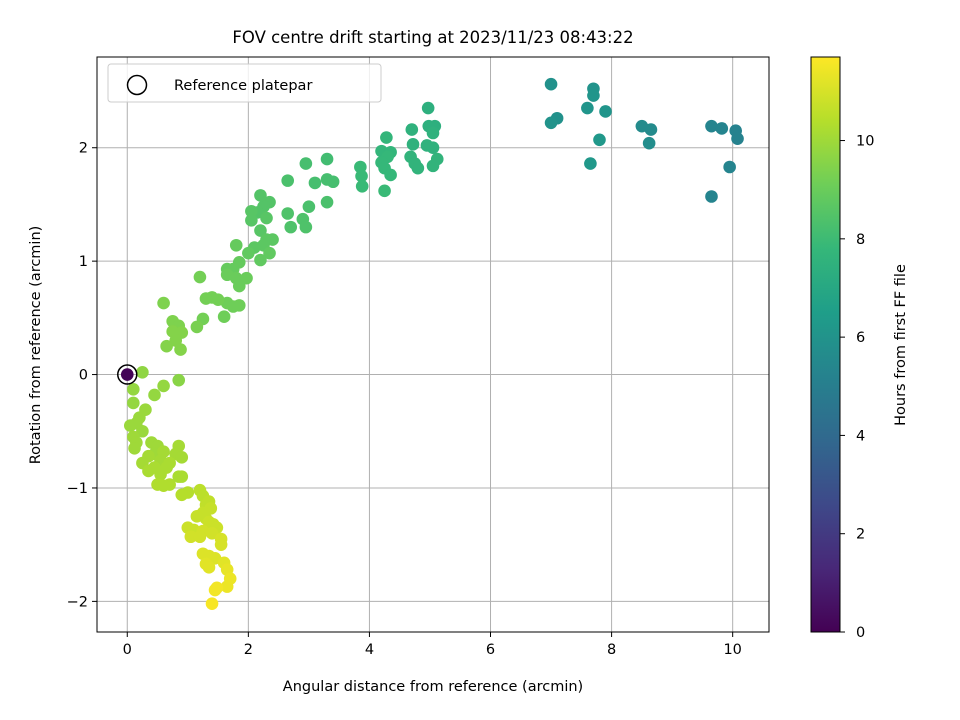 This screenshot has height=720, width=960. What do you see at coordinates (243, 86) in the screenshot?
I see `legend-label: Reference platepar` at bounding box center [243, 86].